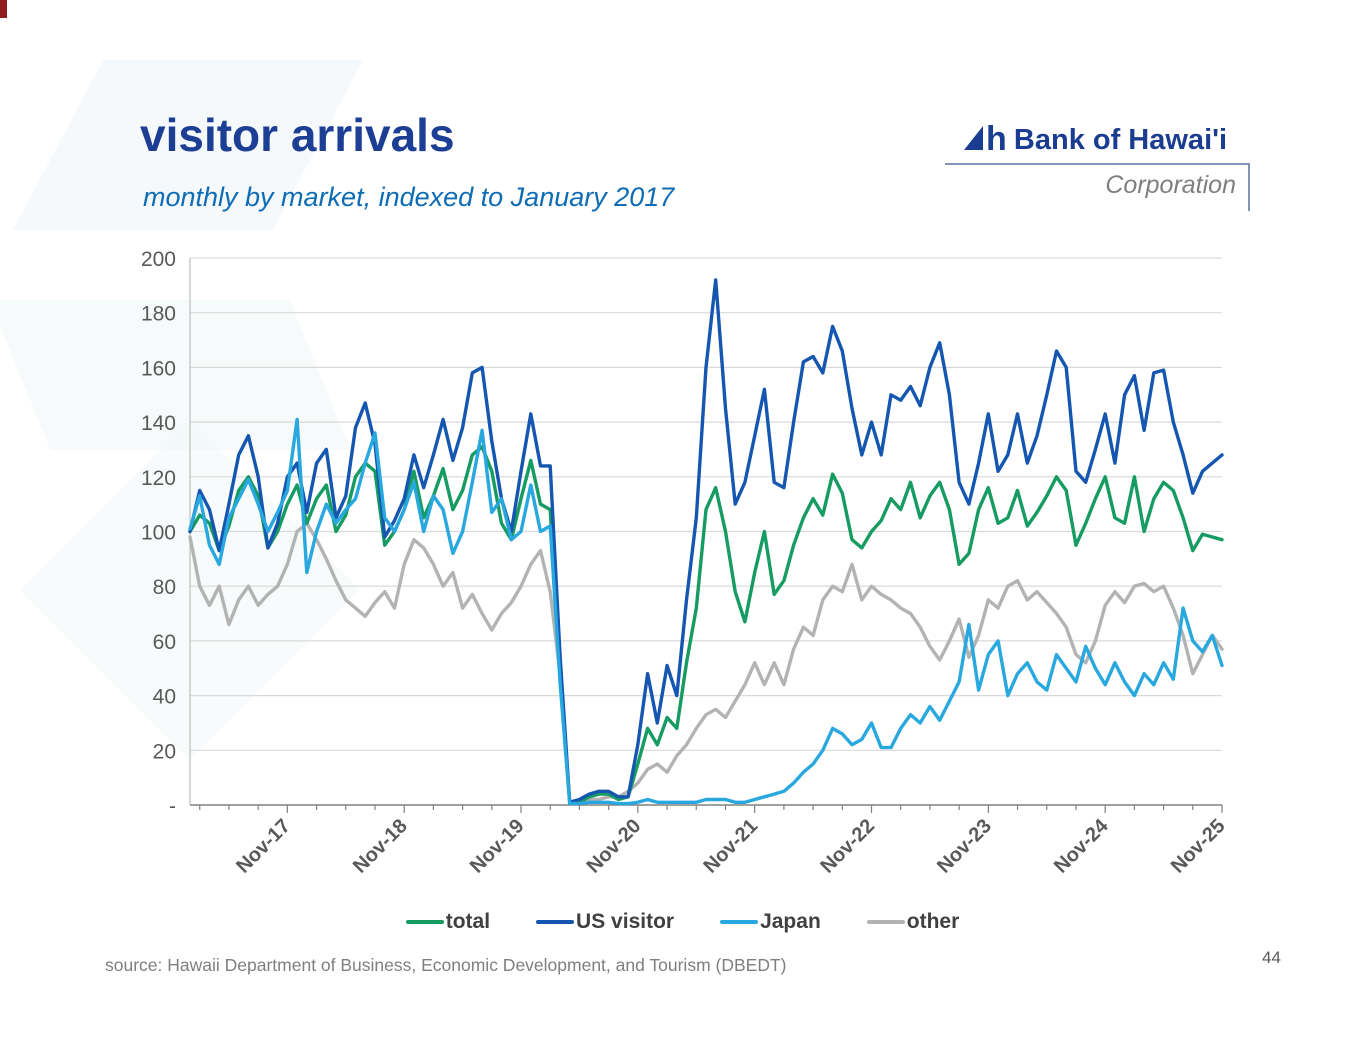 The height and width of the screenshot is (1055, 1365). I want to click on x-tick-label: Nov-22, so click(847, 846).